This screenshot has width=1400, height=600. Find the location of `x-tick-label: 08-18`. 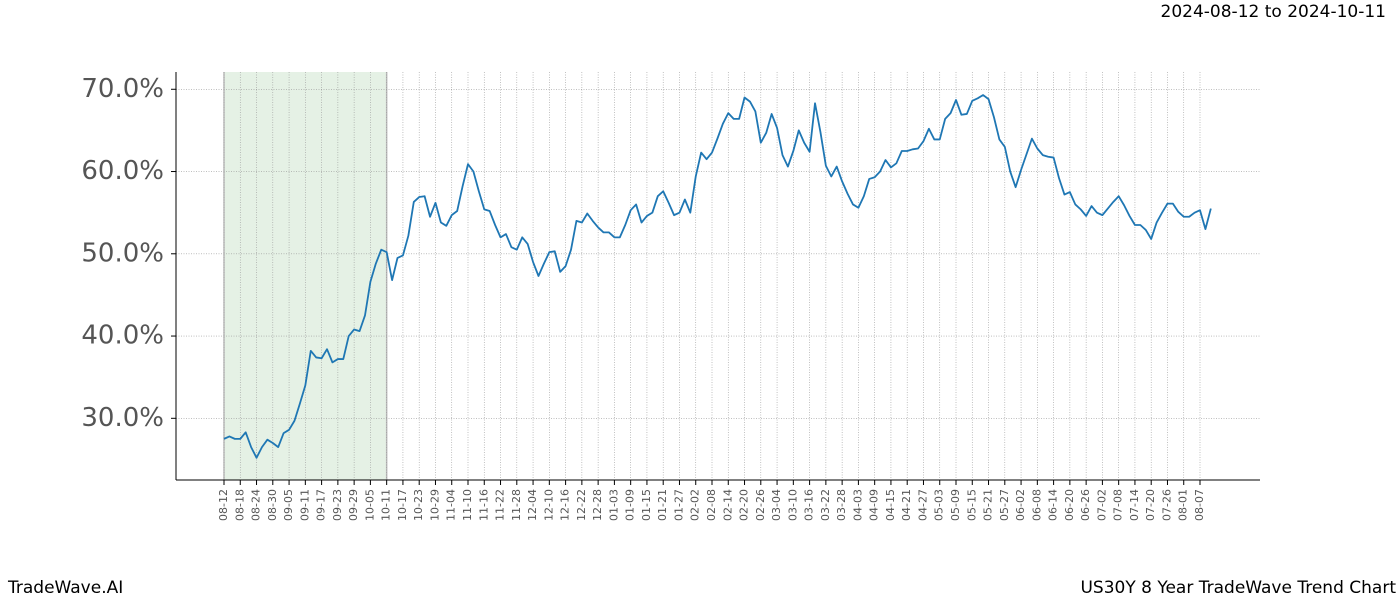

x-tick-label: 08-18 is located at coordinates (239, 505).